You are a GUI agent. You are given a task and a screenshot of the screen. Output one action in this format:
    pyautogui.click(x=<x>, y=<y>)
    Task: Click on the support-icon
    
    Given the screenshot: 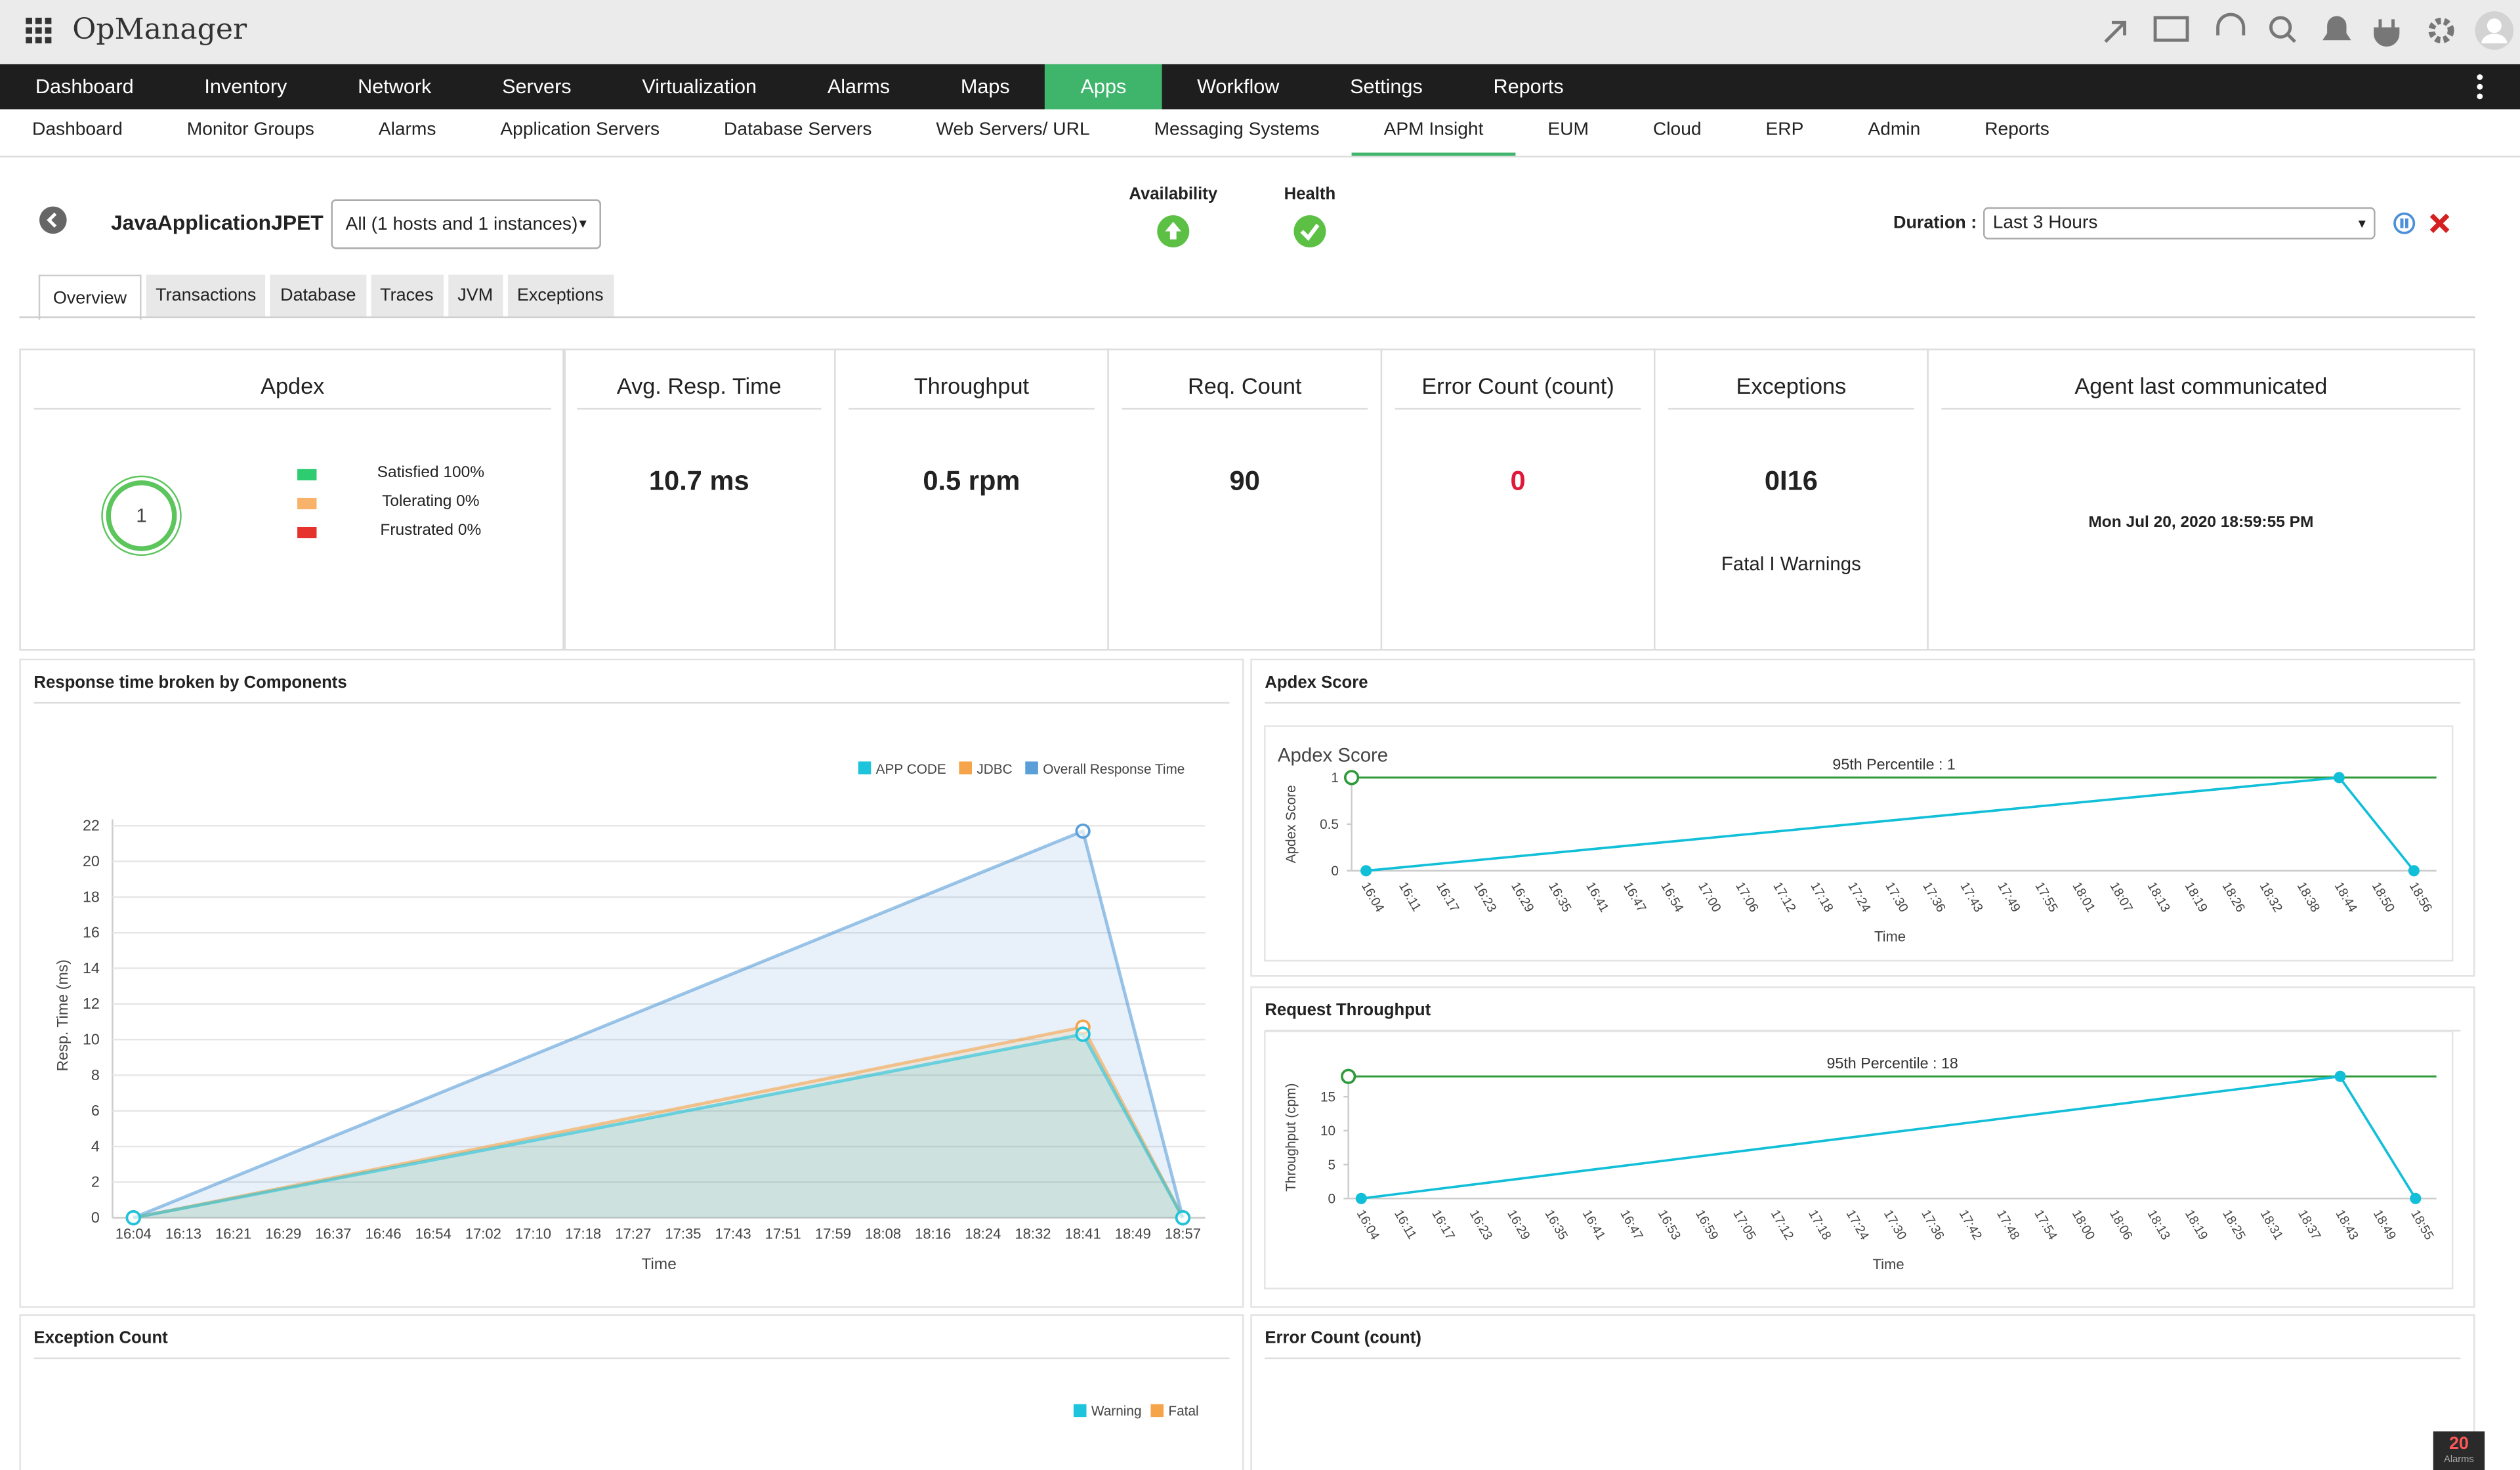 What is the action you would take?
    pyautogui.click(x=2231, y=23)
    